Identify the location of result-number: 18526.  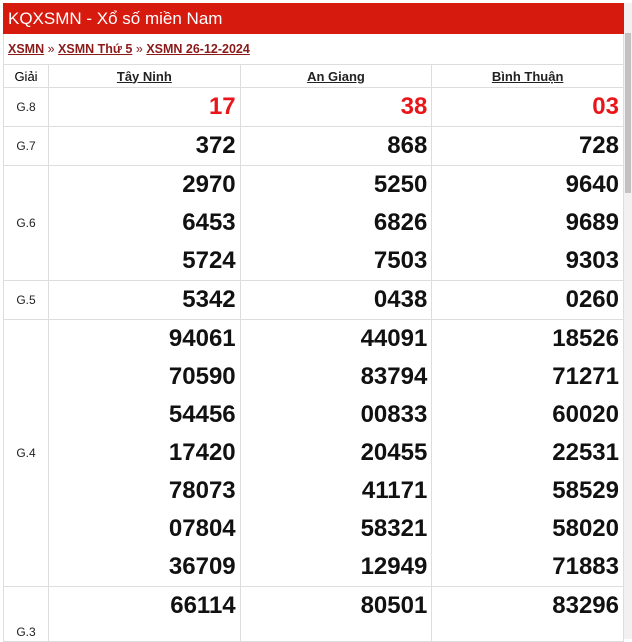
(585, 338).